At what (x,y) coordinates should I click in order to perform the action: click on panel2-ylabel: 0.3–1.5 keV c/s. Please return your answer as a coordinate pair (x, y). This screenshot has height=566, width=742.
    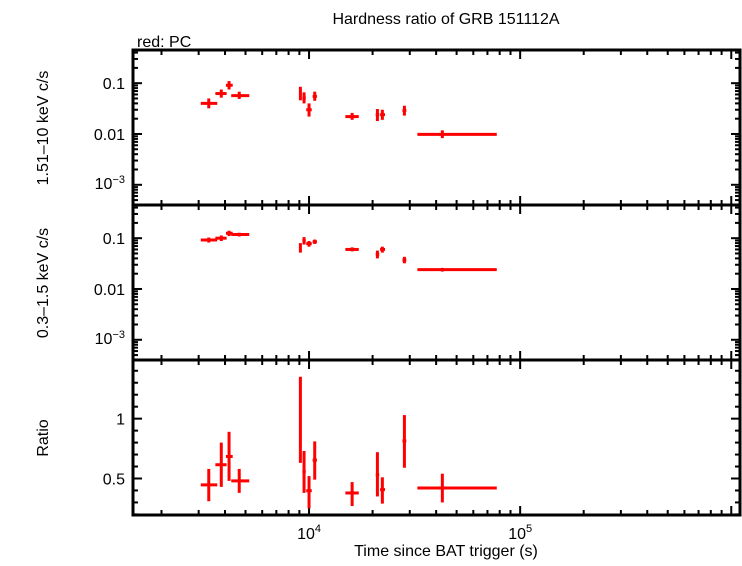
    Looking at the image, I should click on (43, 283).